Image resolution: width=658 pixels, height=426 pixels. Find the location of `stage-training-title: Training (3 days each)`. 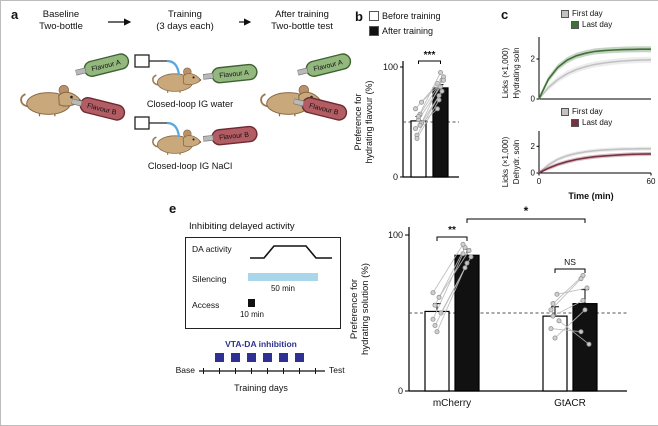

stage-training-title: Training (3 days each) is located at coordinates (185, 20).